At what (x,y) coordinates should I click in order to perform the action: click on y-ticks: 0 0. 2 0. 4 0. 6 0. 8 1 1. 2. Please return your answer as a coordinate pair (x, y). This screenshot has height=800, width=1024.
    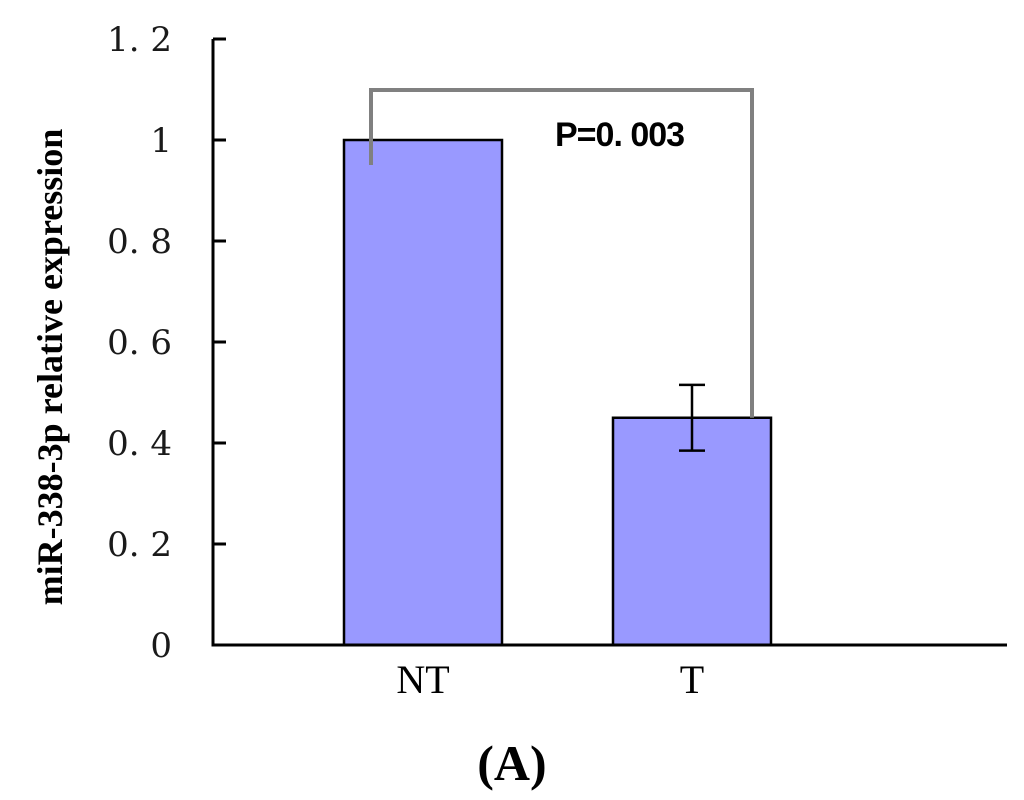
    Looking at the image, I should click on (166, 343).